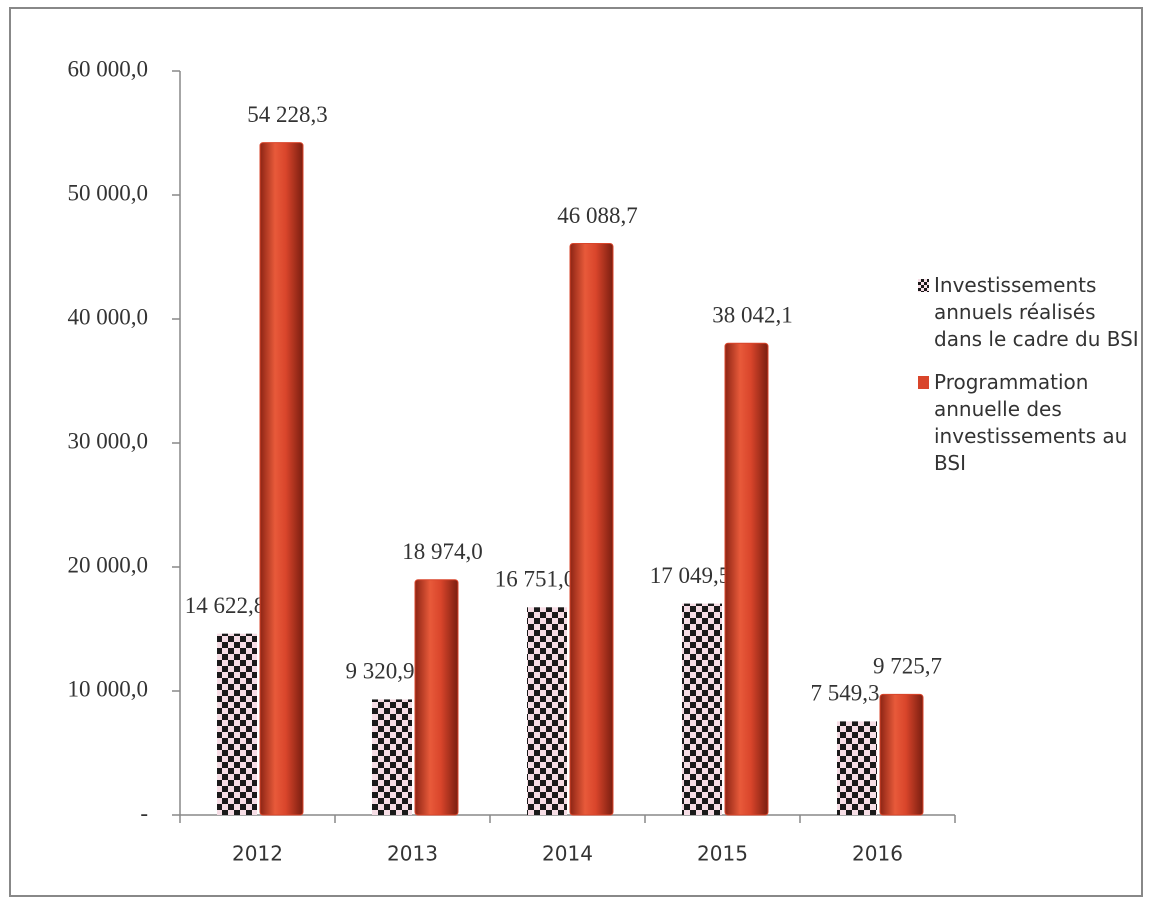 The width and height of the screenshot is (1149, 904). I want to click on value-label: 9 725,7, so click(907, 666).